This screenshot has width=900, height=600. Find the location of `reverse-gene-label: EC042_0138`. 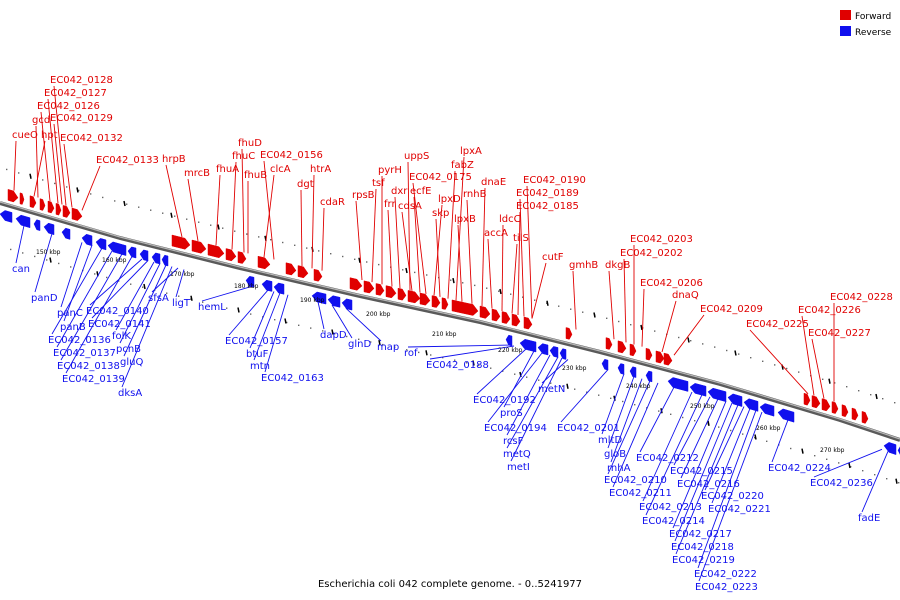

reverse-gene-label: EC042_0138 is located at coordinates (88, 366).